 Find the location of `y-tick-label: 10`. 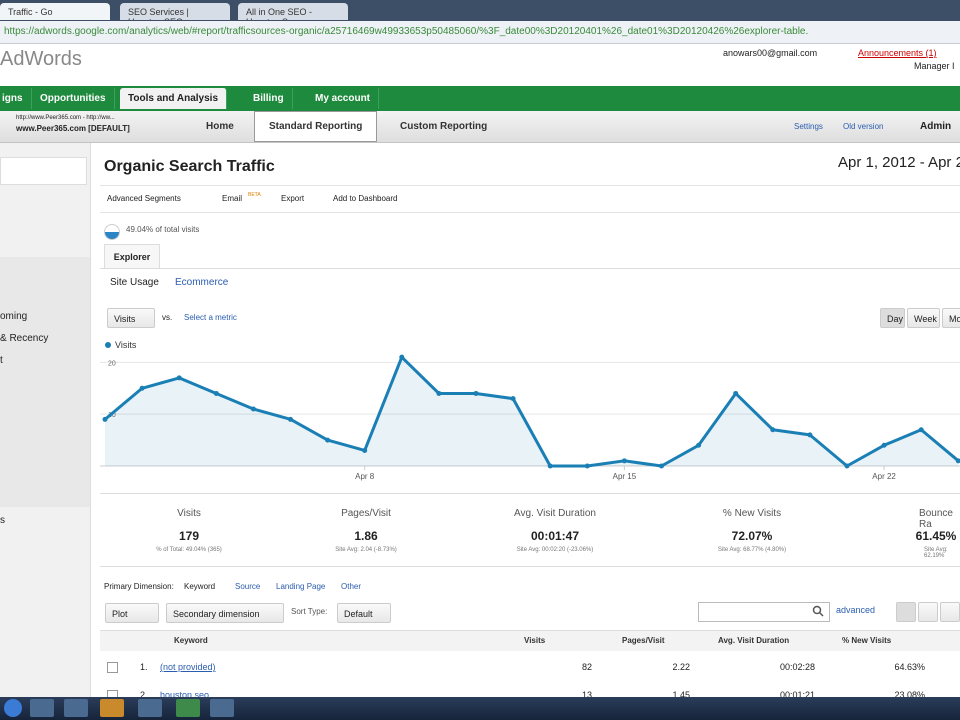

y-tick-label: 10 is located at coordinates (112, 415).